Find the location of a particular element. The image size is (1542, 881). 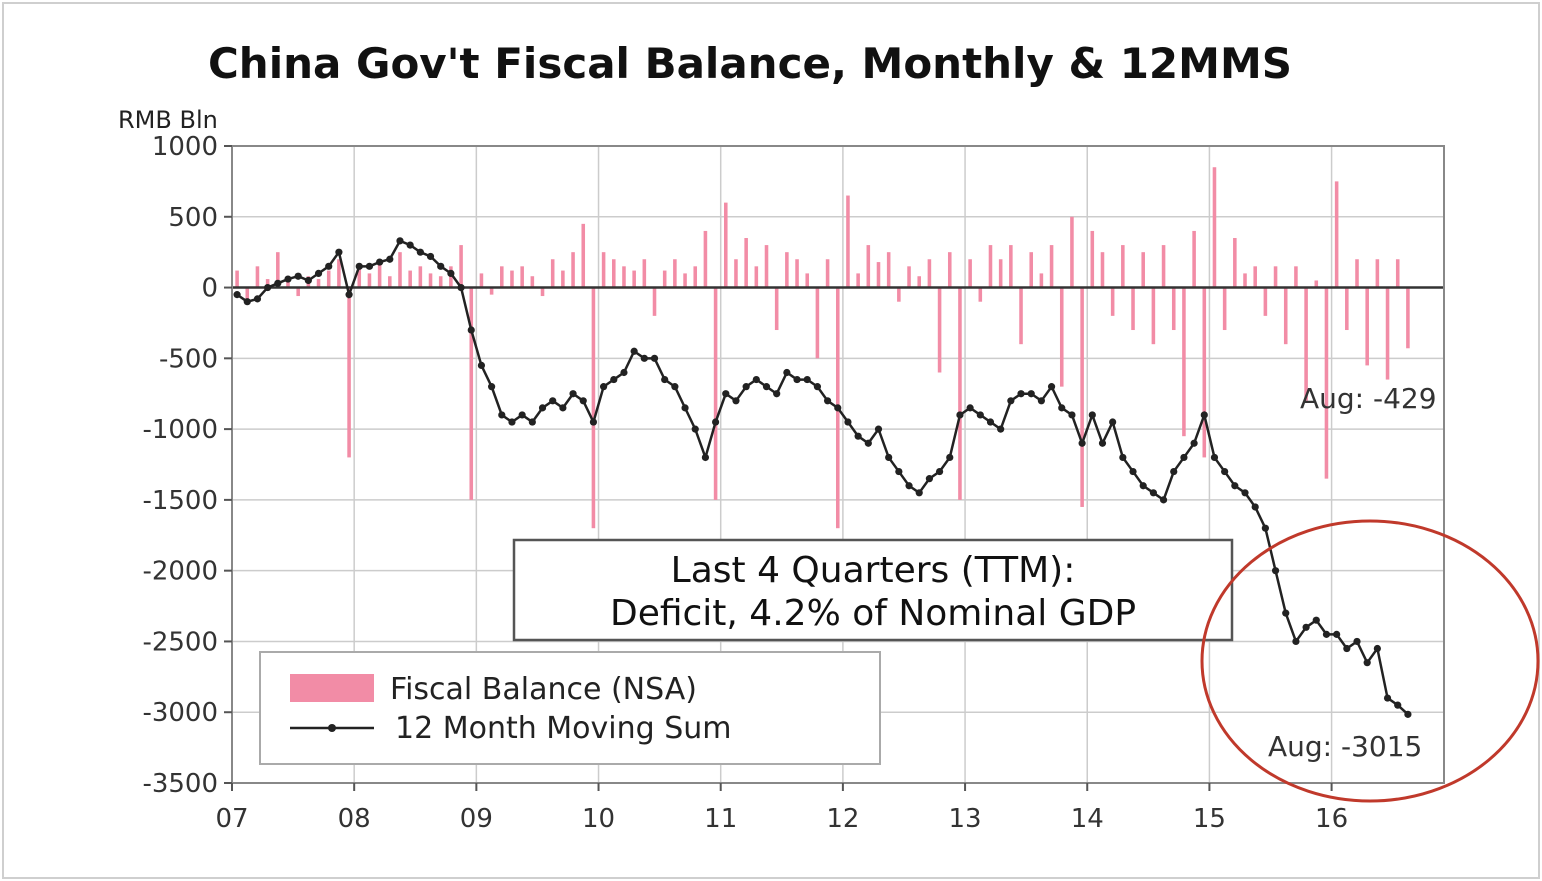

legend-label-moving-sum: 12 Month Moving Sum is located at coordinates (563, 728).